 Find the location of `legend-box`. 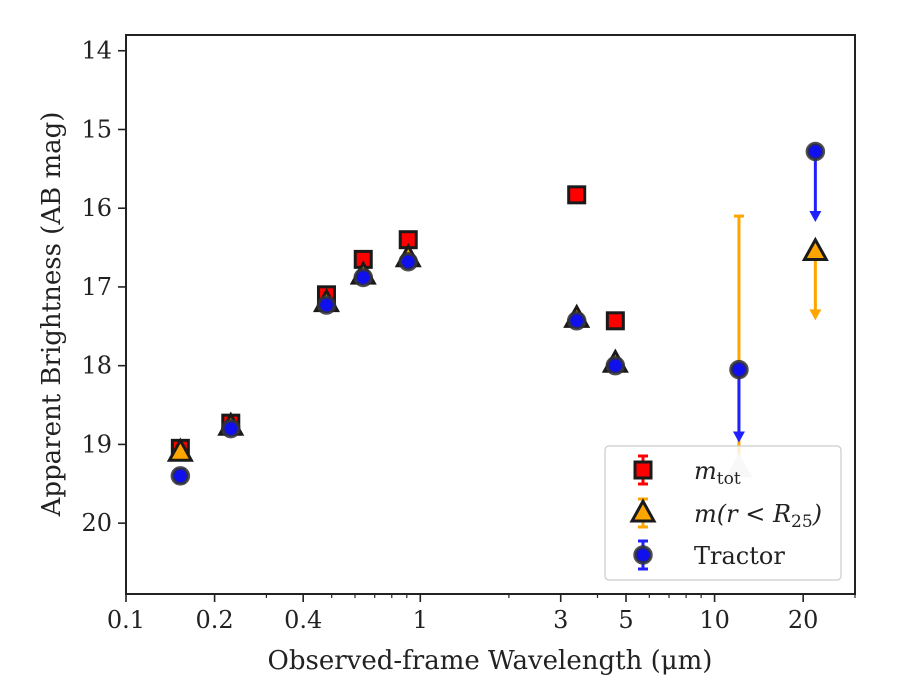

legend-box is located at coordinates (723, 513).